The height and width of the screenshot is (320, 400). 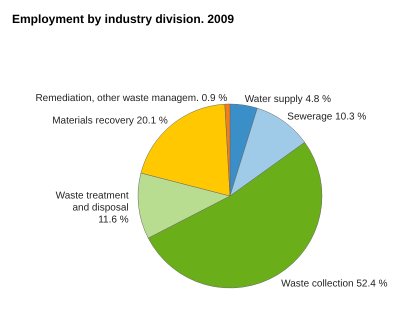 What do you see at coordinates (110, 120) in the screenshot?
I see `slice-label: Materials recovery 20.1 %` at bounding box center [110, 120].